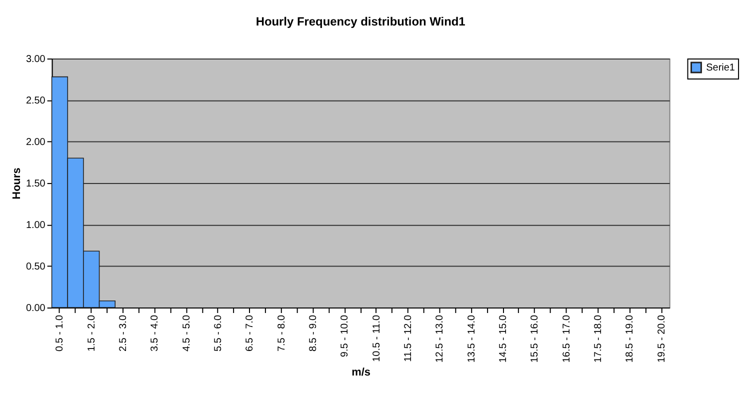  Describe the element at coordinates (361, 372) in the screenshot. I see `x-axis-title: m/s` at that location.